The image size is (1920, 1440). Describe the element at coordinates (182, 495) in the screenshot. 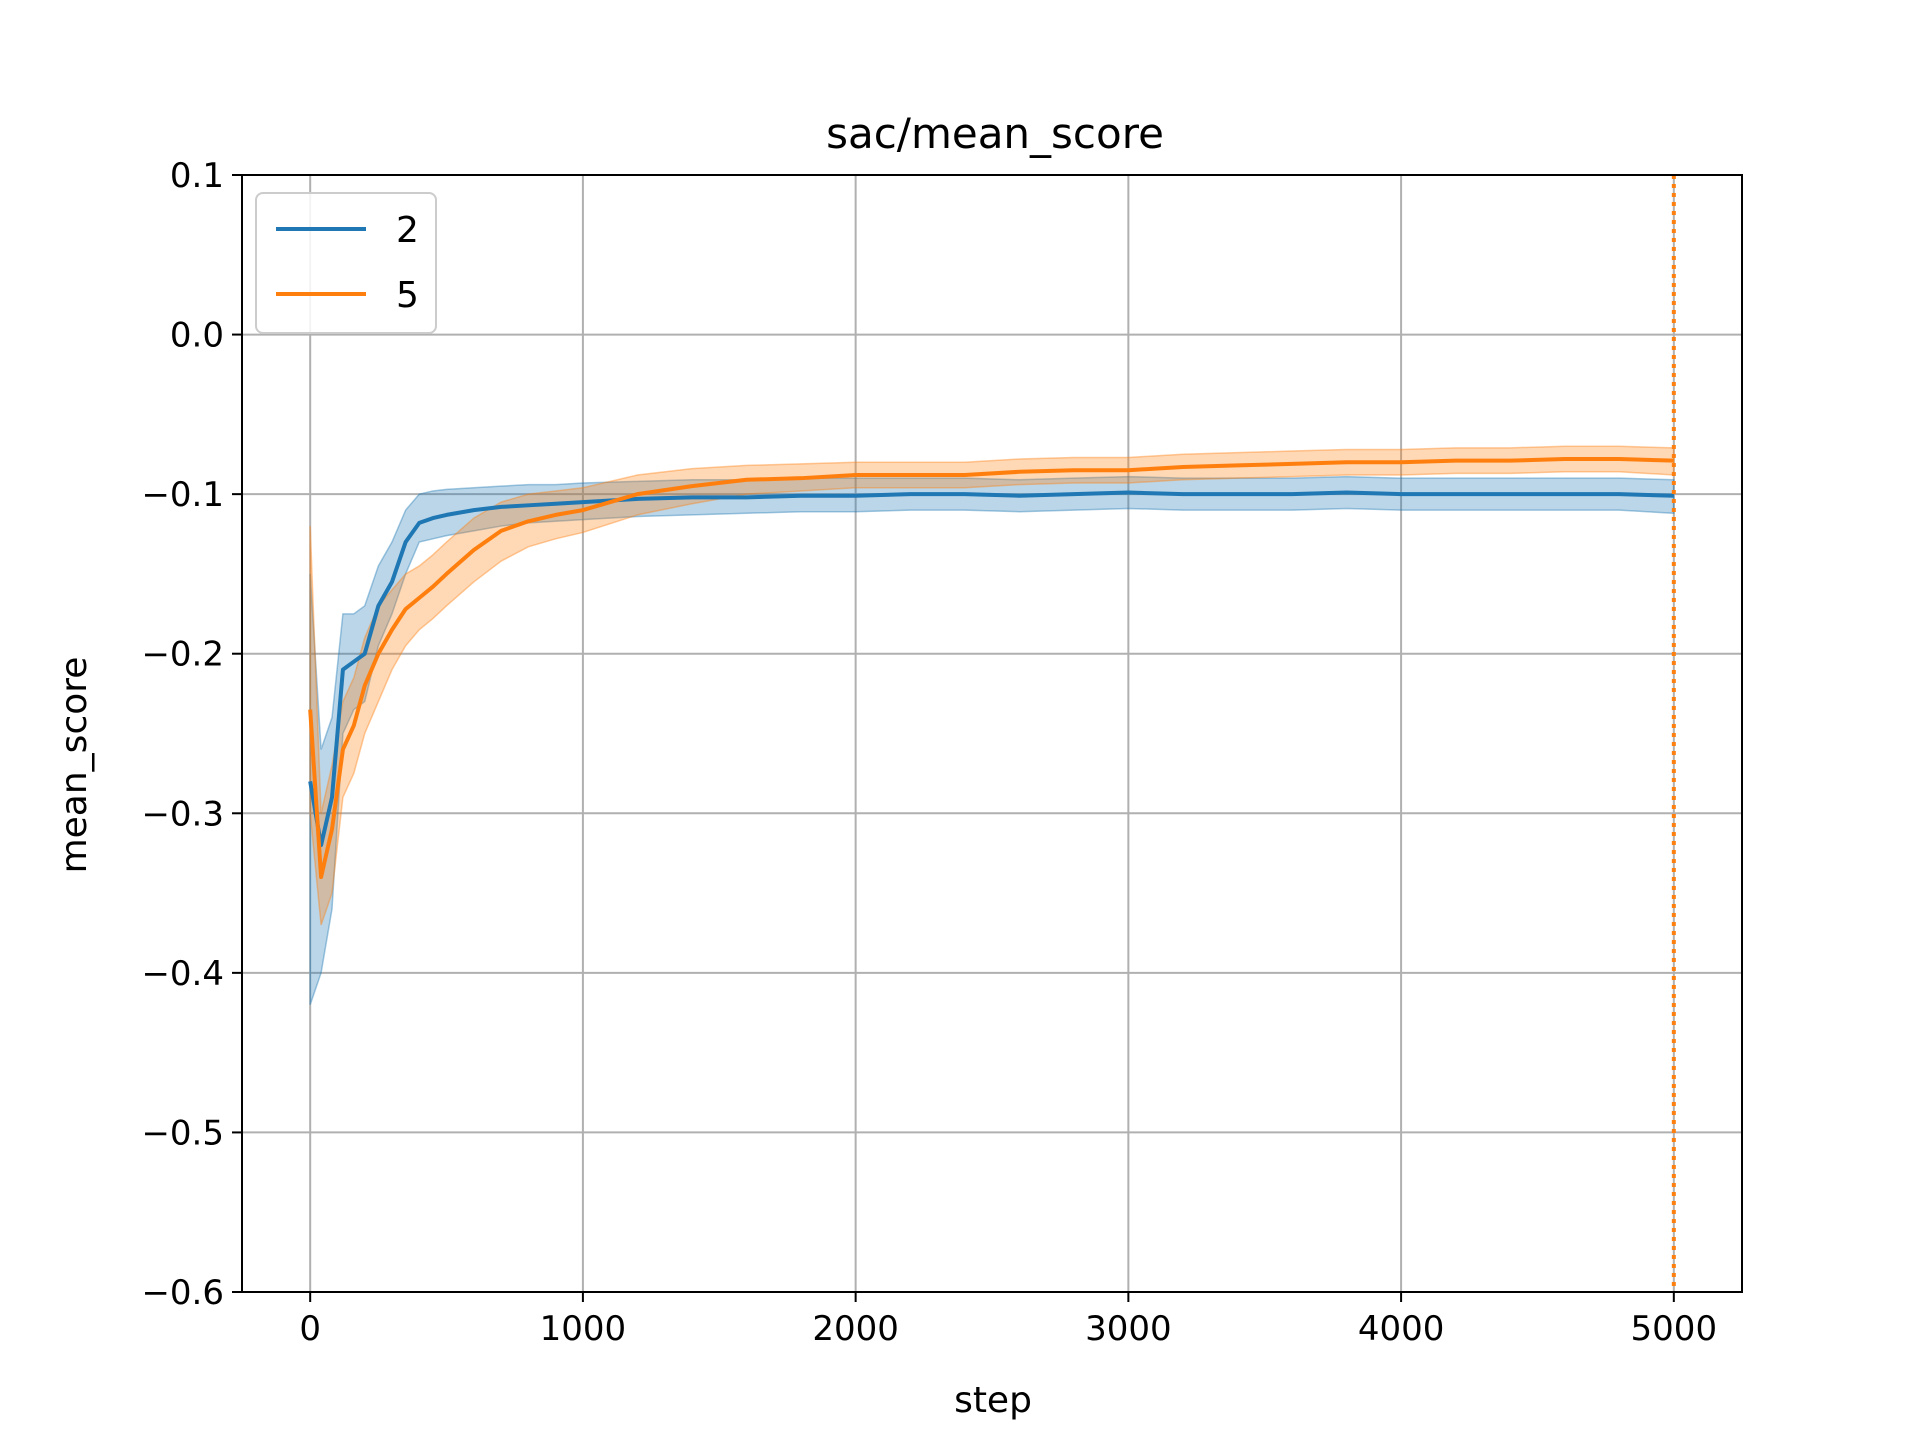

I see `y-tick-label: −0.1` at that location.